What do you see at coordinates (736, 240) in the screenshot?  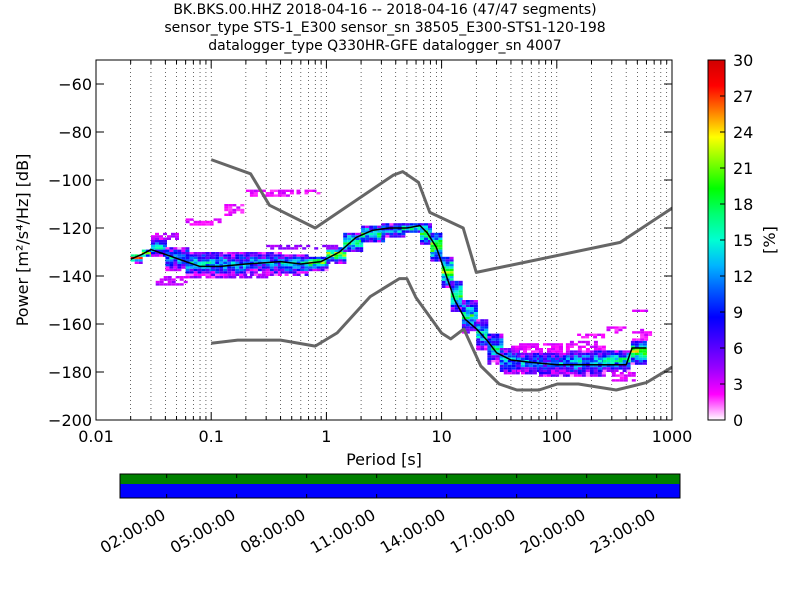 I see `colorbar-ticks: 0 3 6 9 12 15 18 21 24 27 30` at bounding box center [736, 240].